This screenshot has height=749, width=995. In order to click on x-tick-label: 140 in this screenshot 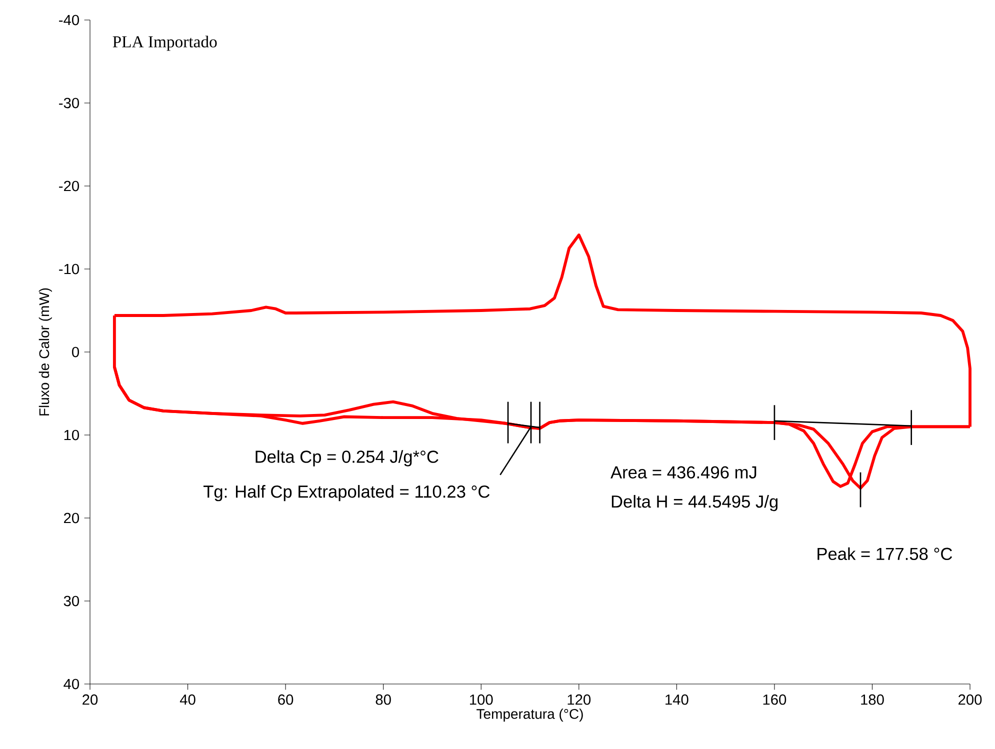, I will do `click(677, 699)`.